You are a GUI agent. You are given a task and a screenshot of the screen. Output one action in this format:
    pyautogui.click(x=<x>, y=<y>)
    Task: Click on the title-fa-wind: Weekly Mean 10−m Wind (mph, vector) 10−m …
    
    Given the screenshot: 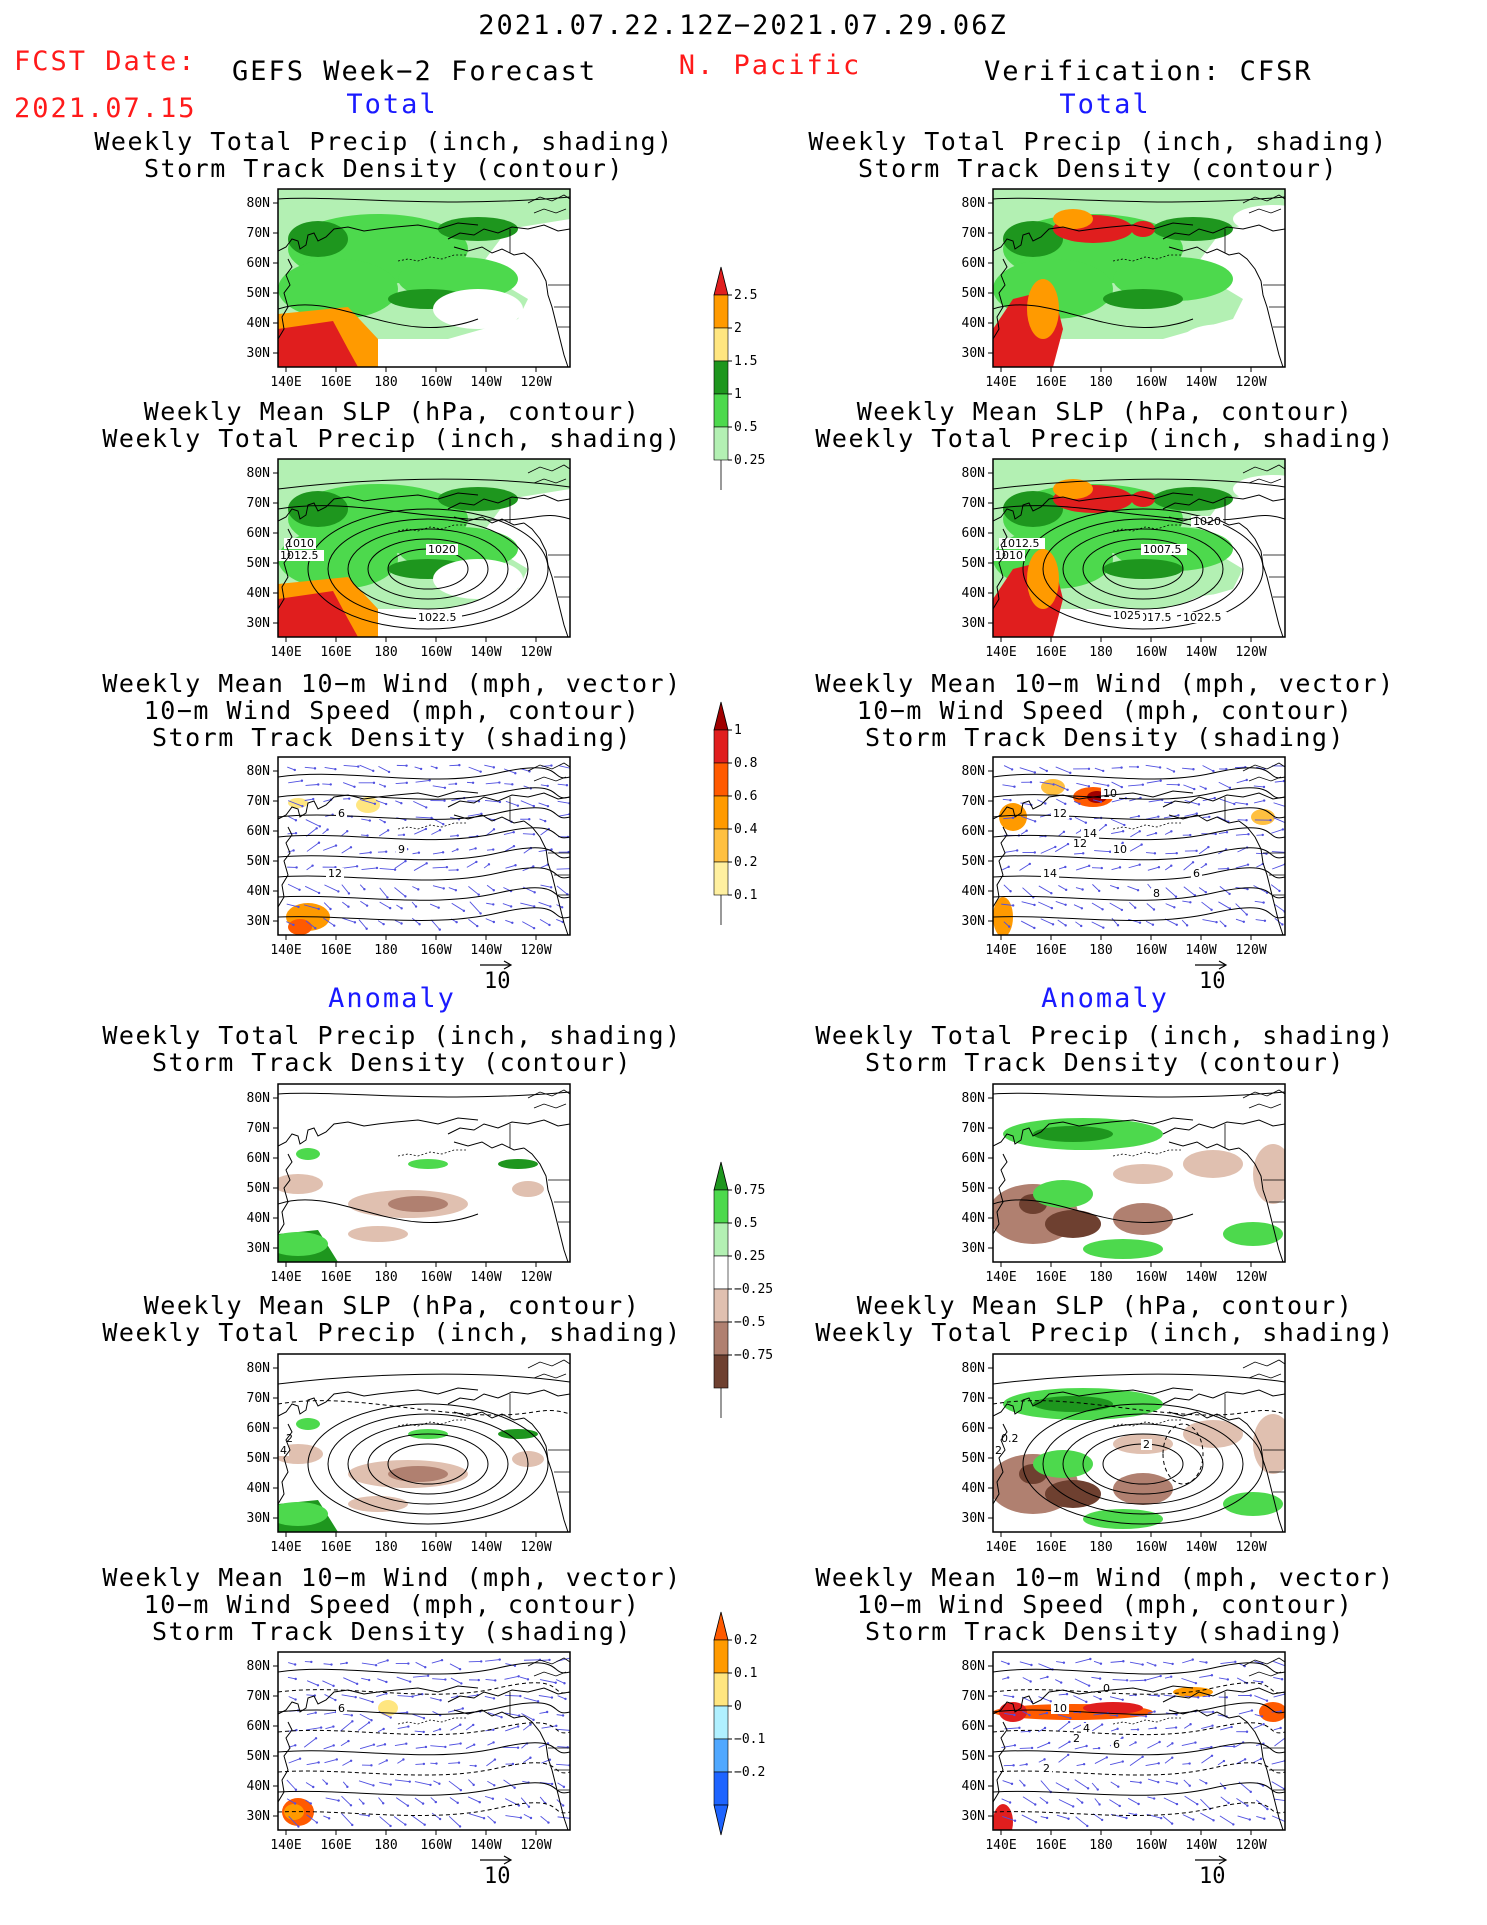 What is the action you would take?
    pyautogui.click(x=392, y=1604)
    